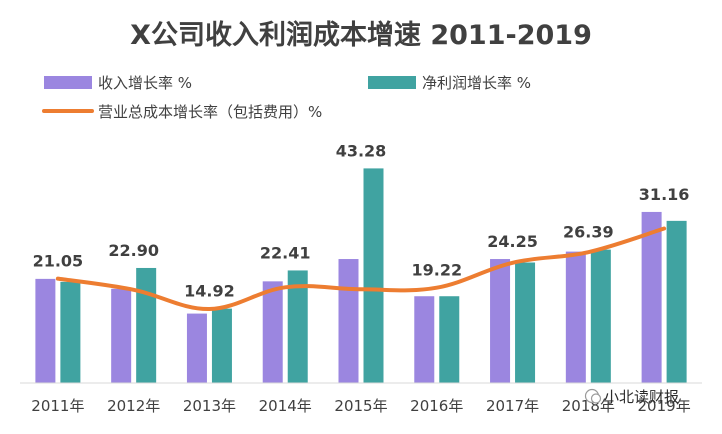 This screenshot has height=434, width=722. Describe the element at coordinates (272, 332) in the screenshot. I see `bar-revenue-2014` at that location.